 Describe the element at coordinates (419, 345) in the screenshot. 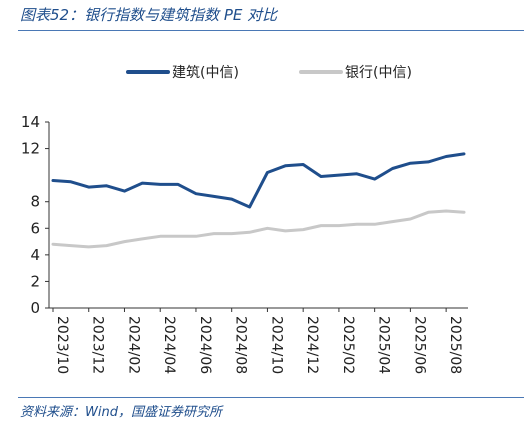

I see `x-tick-label: 2025/06` at that location.